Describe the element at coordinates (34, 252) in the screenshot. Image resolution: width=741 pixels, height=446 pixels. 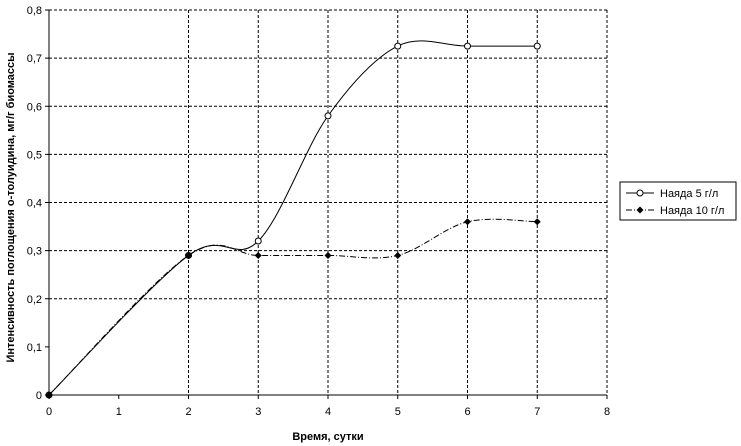
I see `y-tick-label: 0,3` at that location.